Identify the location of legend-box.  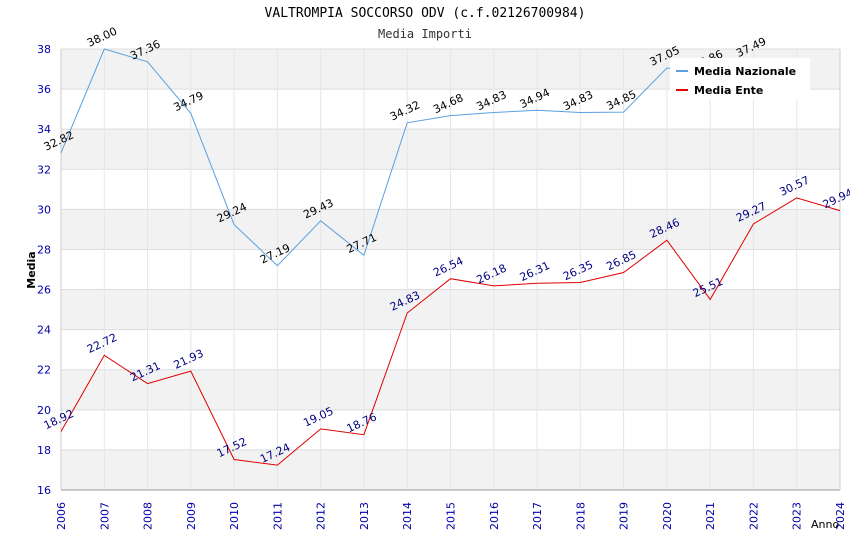
(740, 79).